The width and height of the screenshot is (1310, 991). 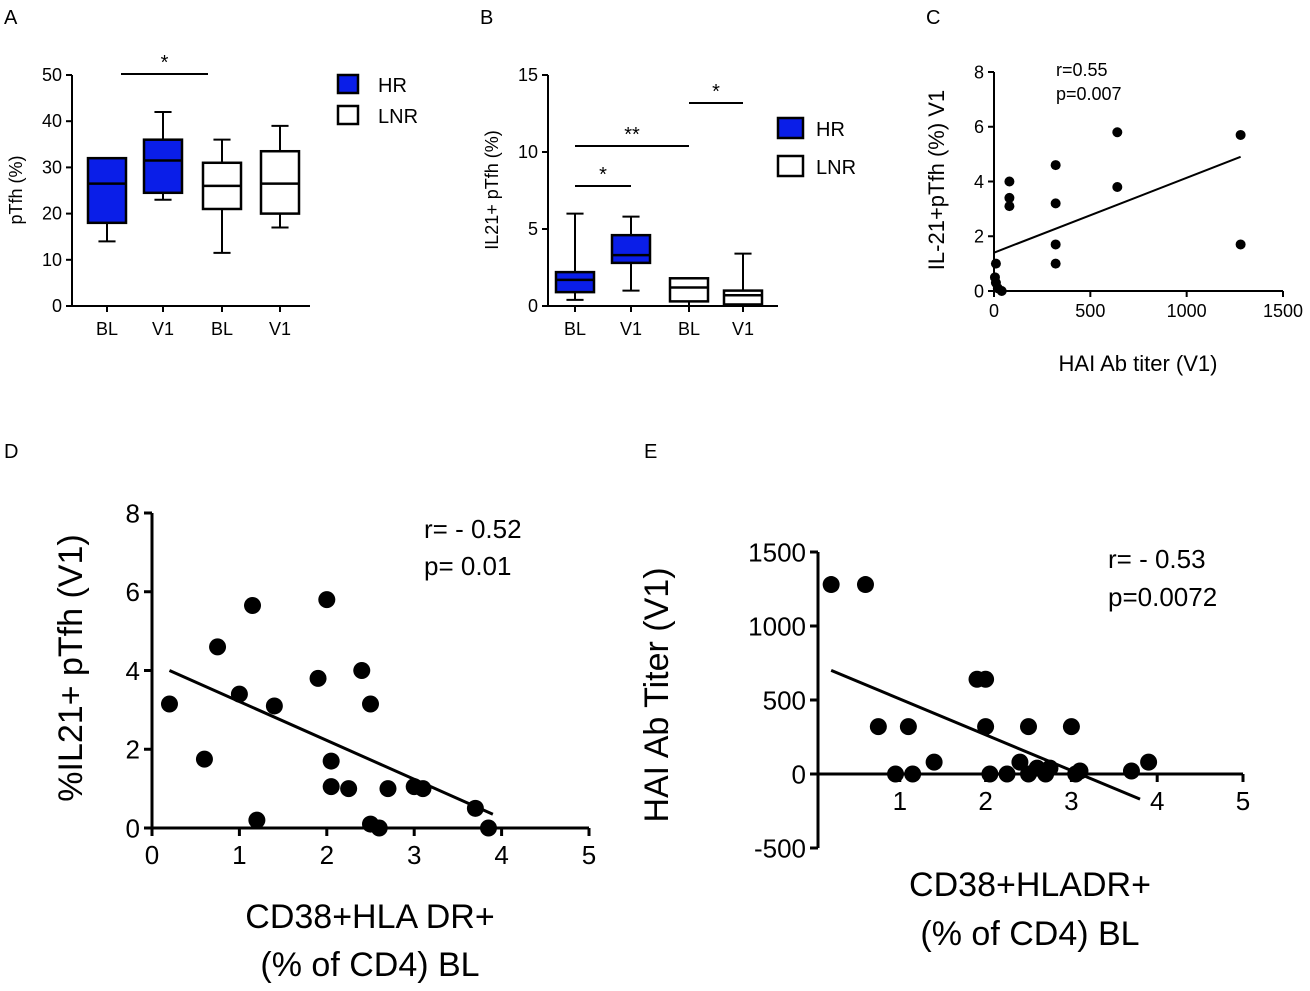 What do you see at coordinates (133, 592) in the screenshot?
I see `panel-d-y-tick-label: 6` at bounding box center [133, 592].